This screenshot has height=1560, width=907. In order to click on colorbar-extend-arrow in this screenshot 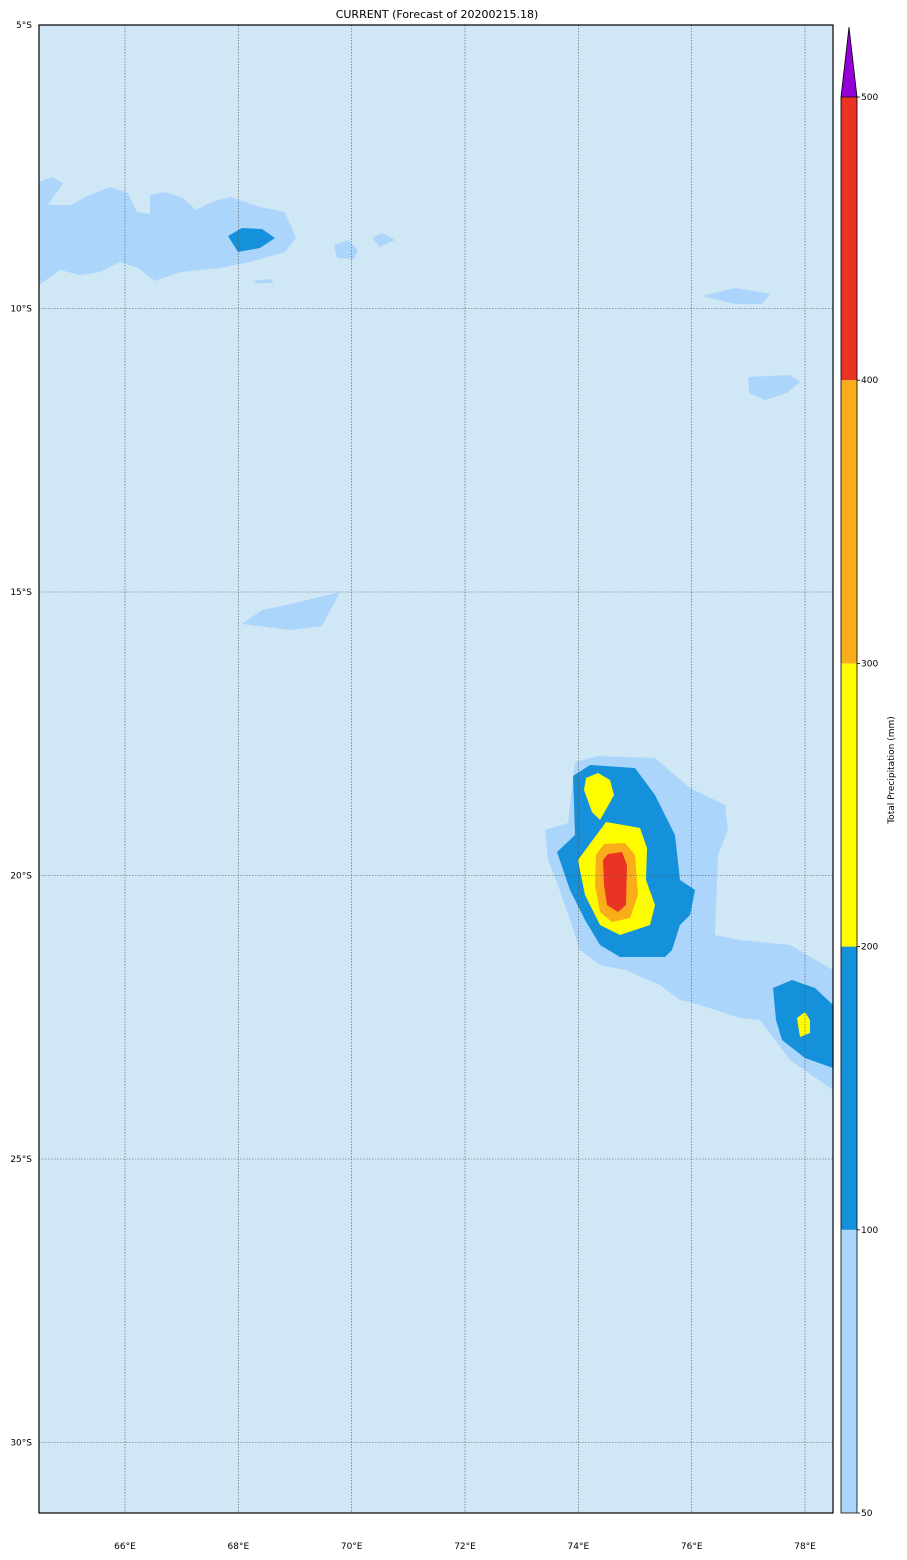, I will do `click(849, 62)`.